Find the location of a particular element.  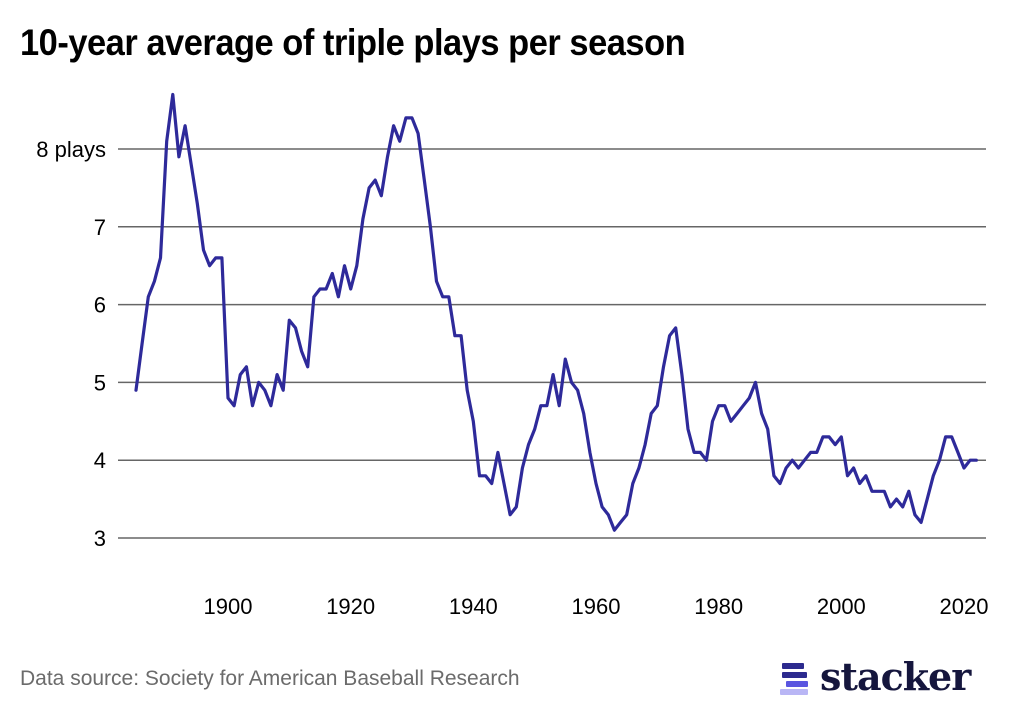

y-tick-label: 3 is located at coordinates (100, 538).